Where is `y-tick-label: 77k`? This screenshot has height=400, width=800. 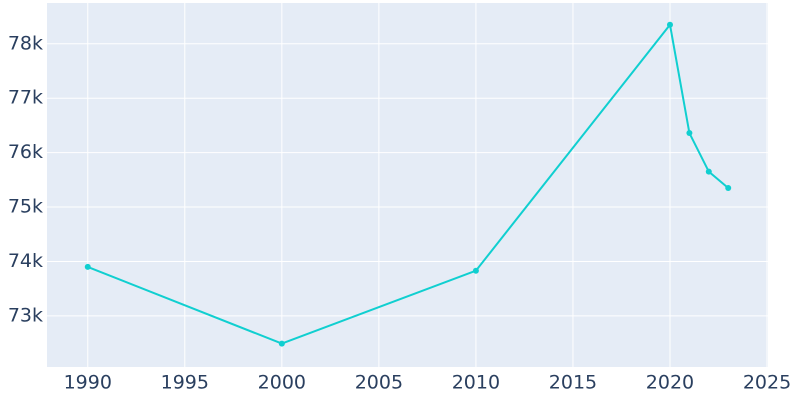 y-tick-label: 77k is located at coordinates (25, 98).